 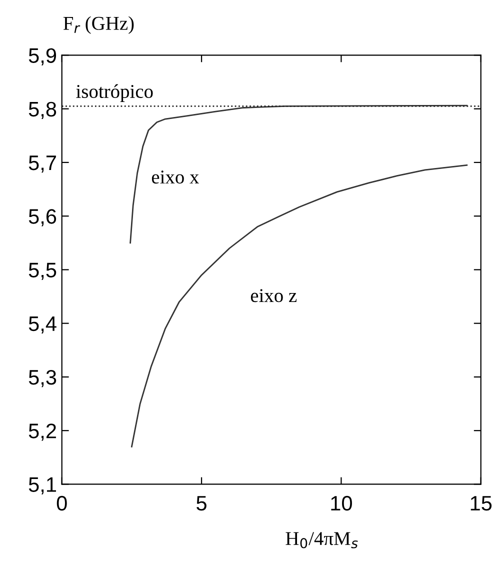 I want to click on y-tick-label: 5,8, so click(x=42, y=111).